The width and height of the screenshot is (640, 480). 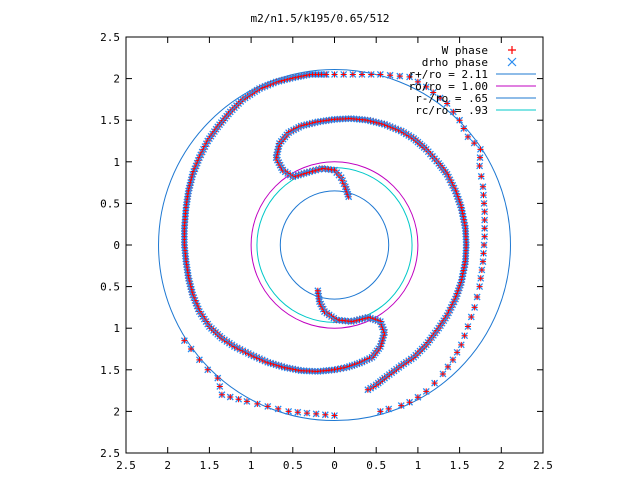 What do you see at coordinates (110, 453) in the screenshot?
I see `y-tick-label: 2.5` at bounding box center [110, 453].